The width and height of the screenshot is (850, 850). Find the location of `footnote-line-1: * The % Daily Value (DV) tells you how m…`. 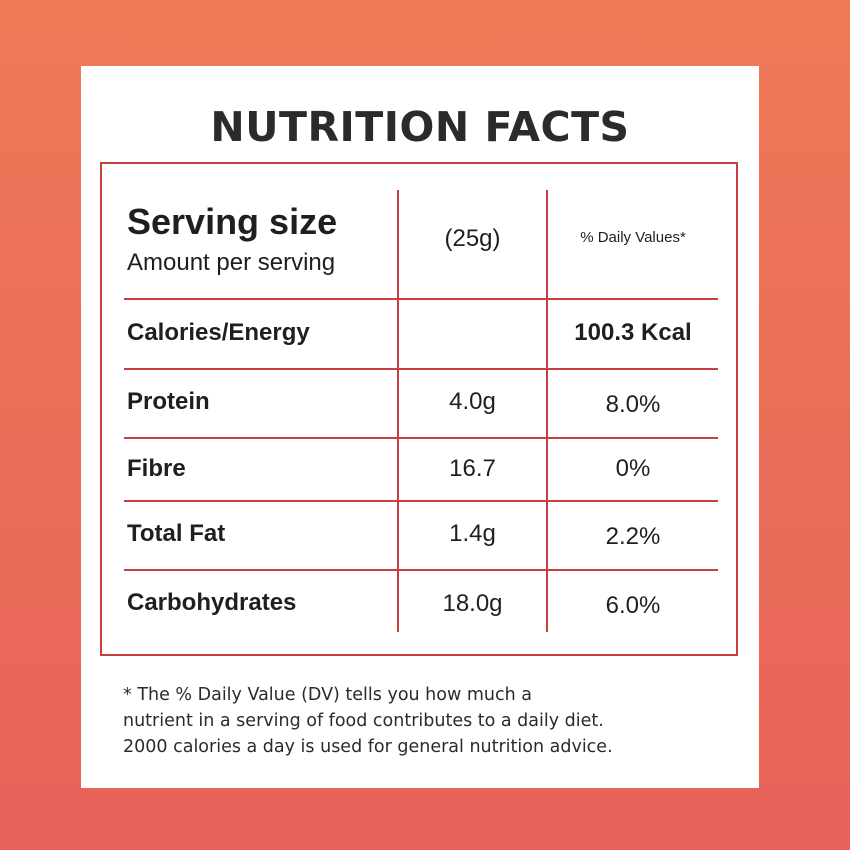

footnote-line-1: * The % Daily Value (DV) tells you how m… is located at coordinates (327, 695).